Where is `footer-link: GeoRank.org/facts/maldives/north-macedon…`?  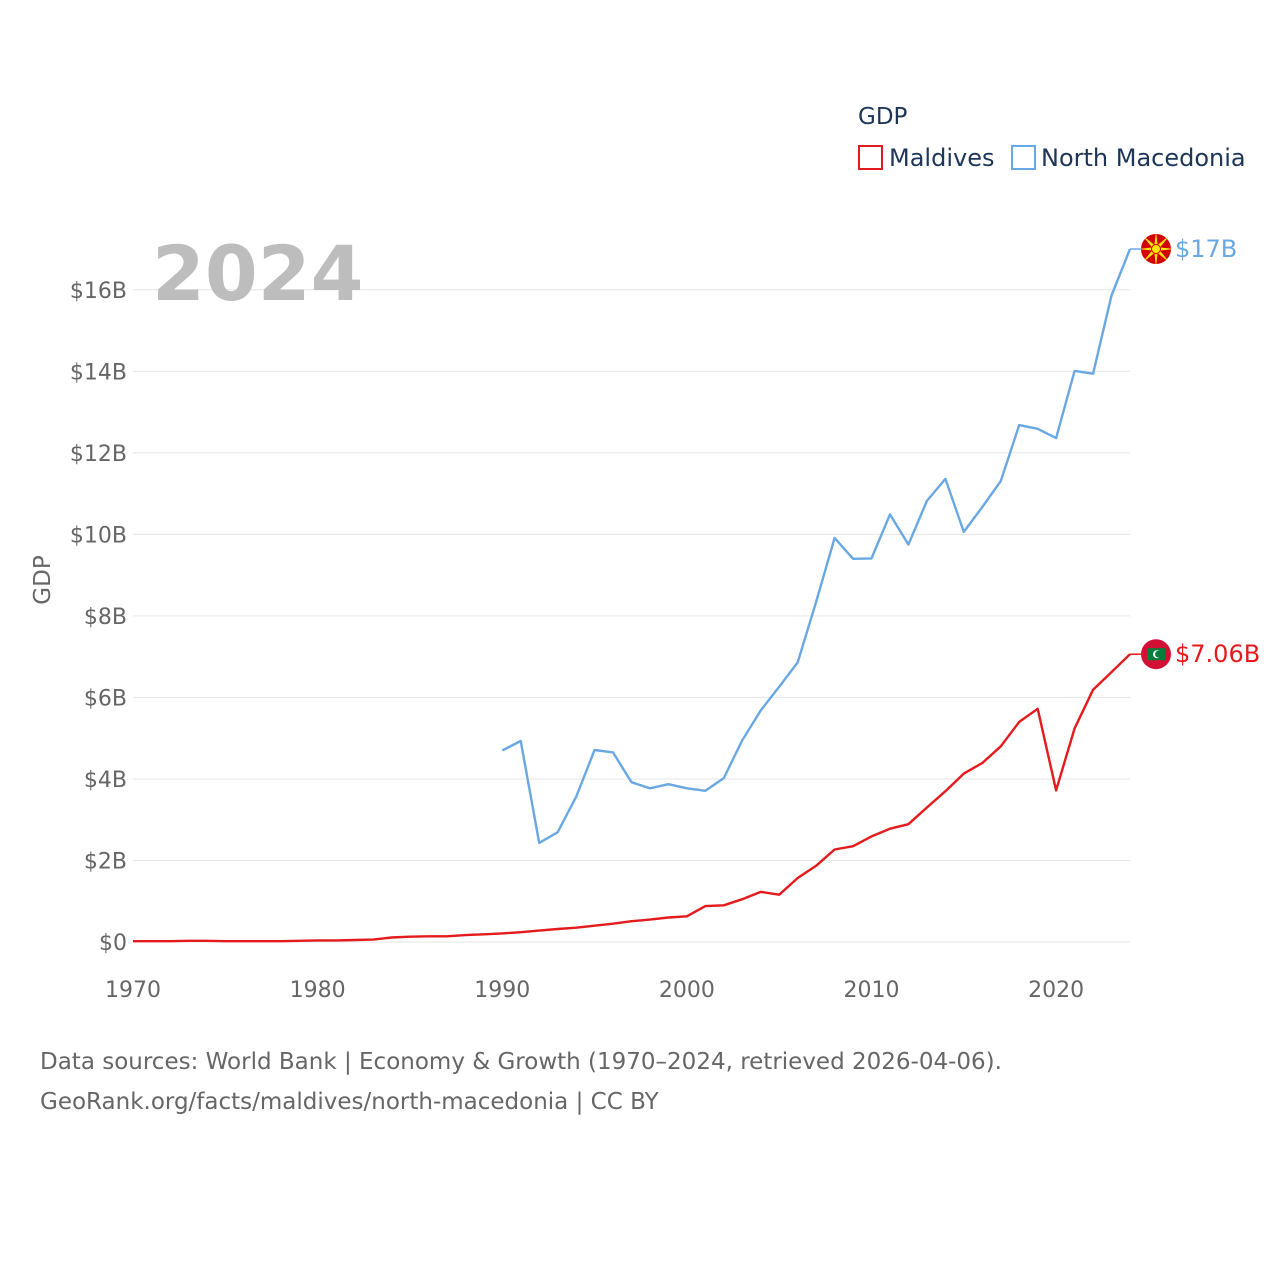 footer-link: GeoRank.org/facts/maldives/north-macedon… is located at coordinates (349, 1102).